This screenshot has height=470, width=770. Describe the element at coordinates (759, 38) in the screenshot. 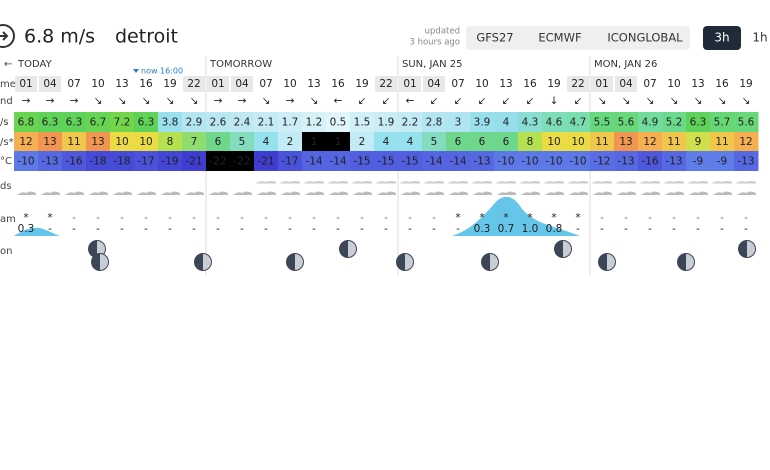

I see `interval-button: 1h` at that location.